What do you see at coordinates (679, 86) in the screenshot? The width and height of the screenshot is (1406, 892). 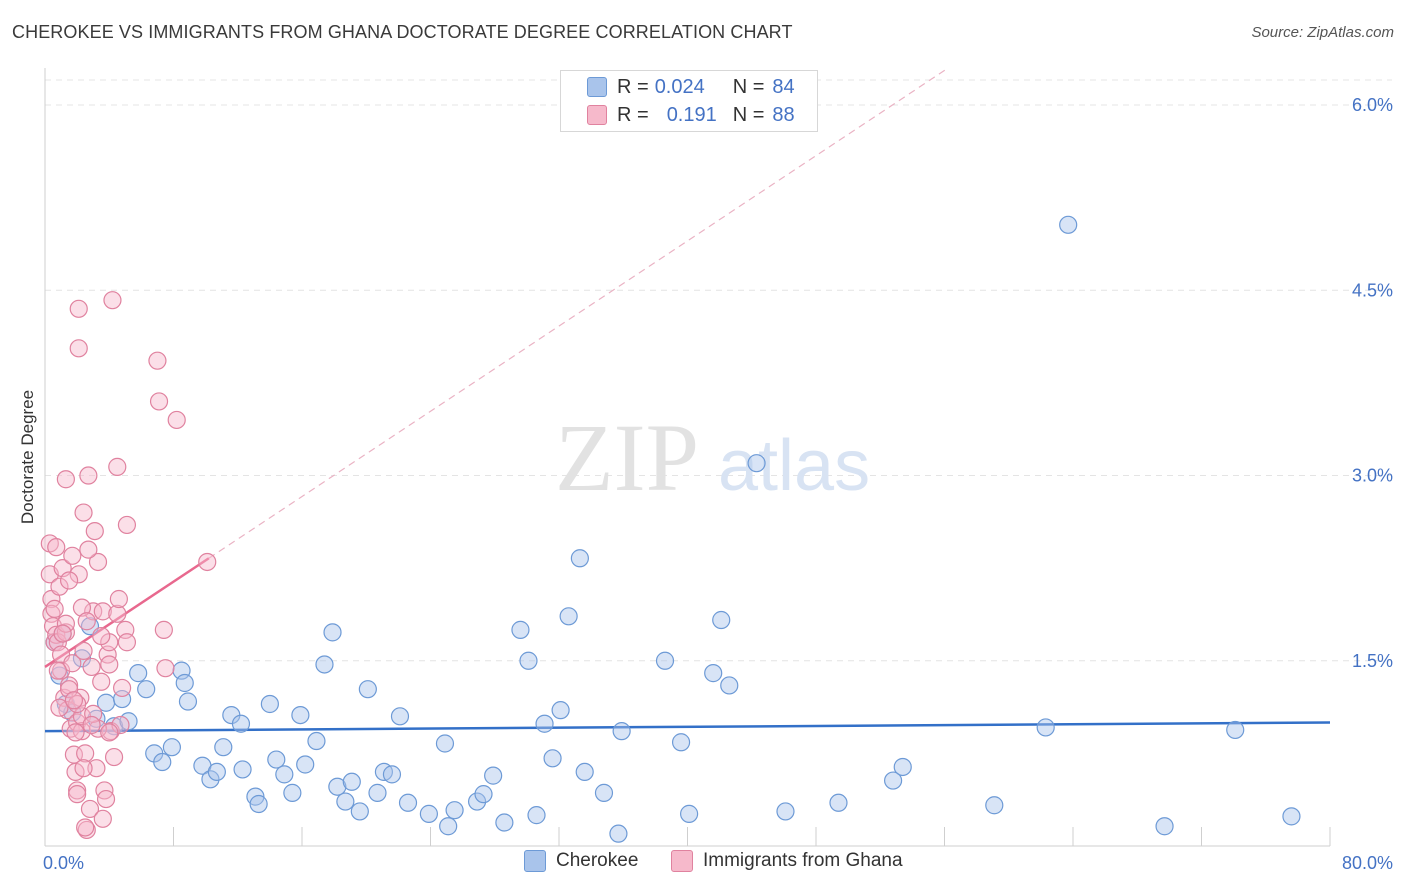 I see `legend-r-value: 0.024` at bounding box center [679, 86].